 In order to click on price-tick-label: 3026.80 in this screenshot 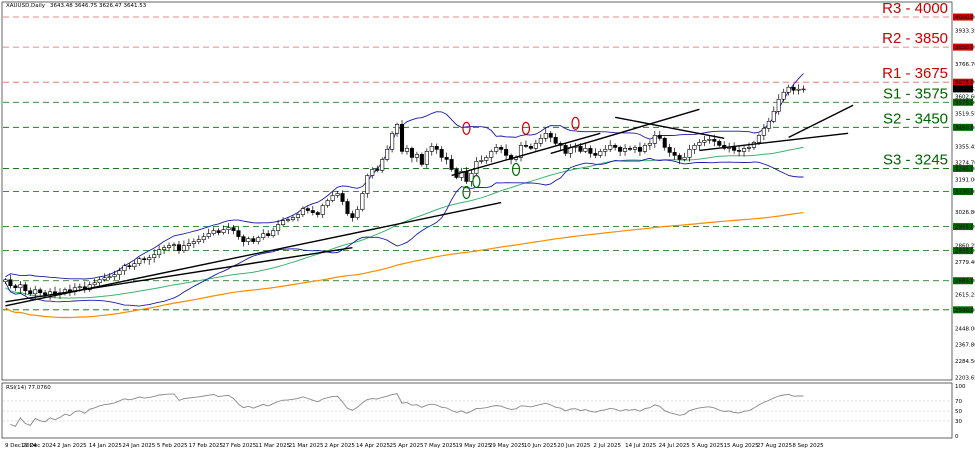, I will do `click(965, 213)`.